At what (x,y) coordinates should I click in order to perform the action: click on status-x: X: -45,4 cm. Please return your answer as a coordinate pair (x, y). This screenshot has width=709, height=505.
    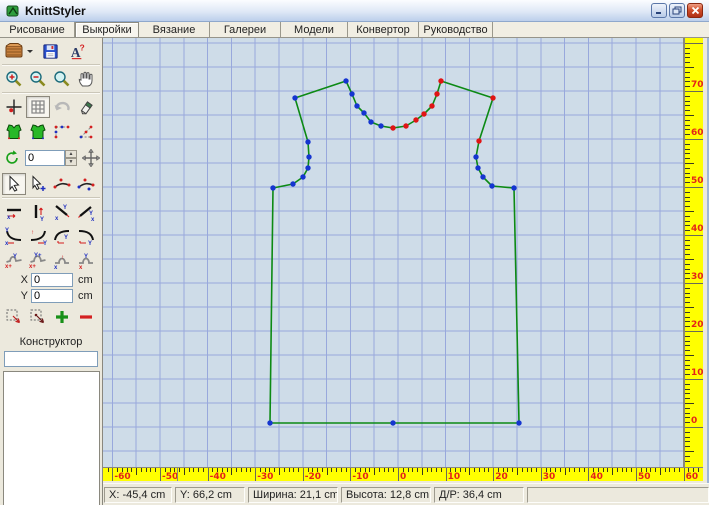
    Looking at the image, I should click on (138, 494).